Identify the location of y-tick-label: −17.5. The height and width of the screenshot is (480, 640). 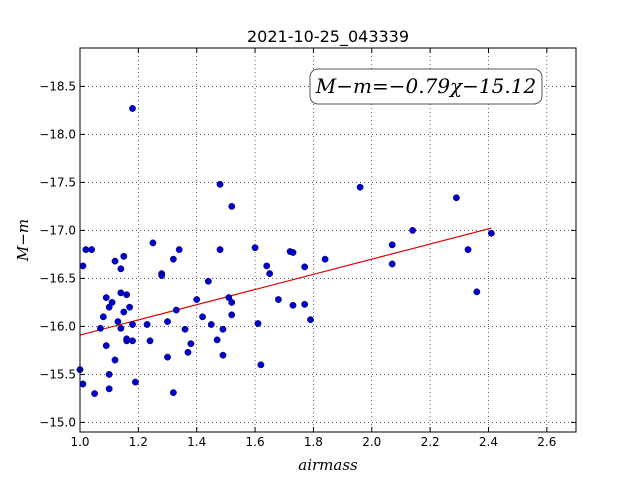
(57, 182).